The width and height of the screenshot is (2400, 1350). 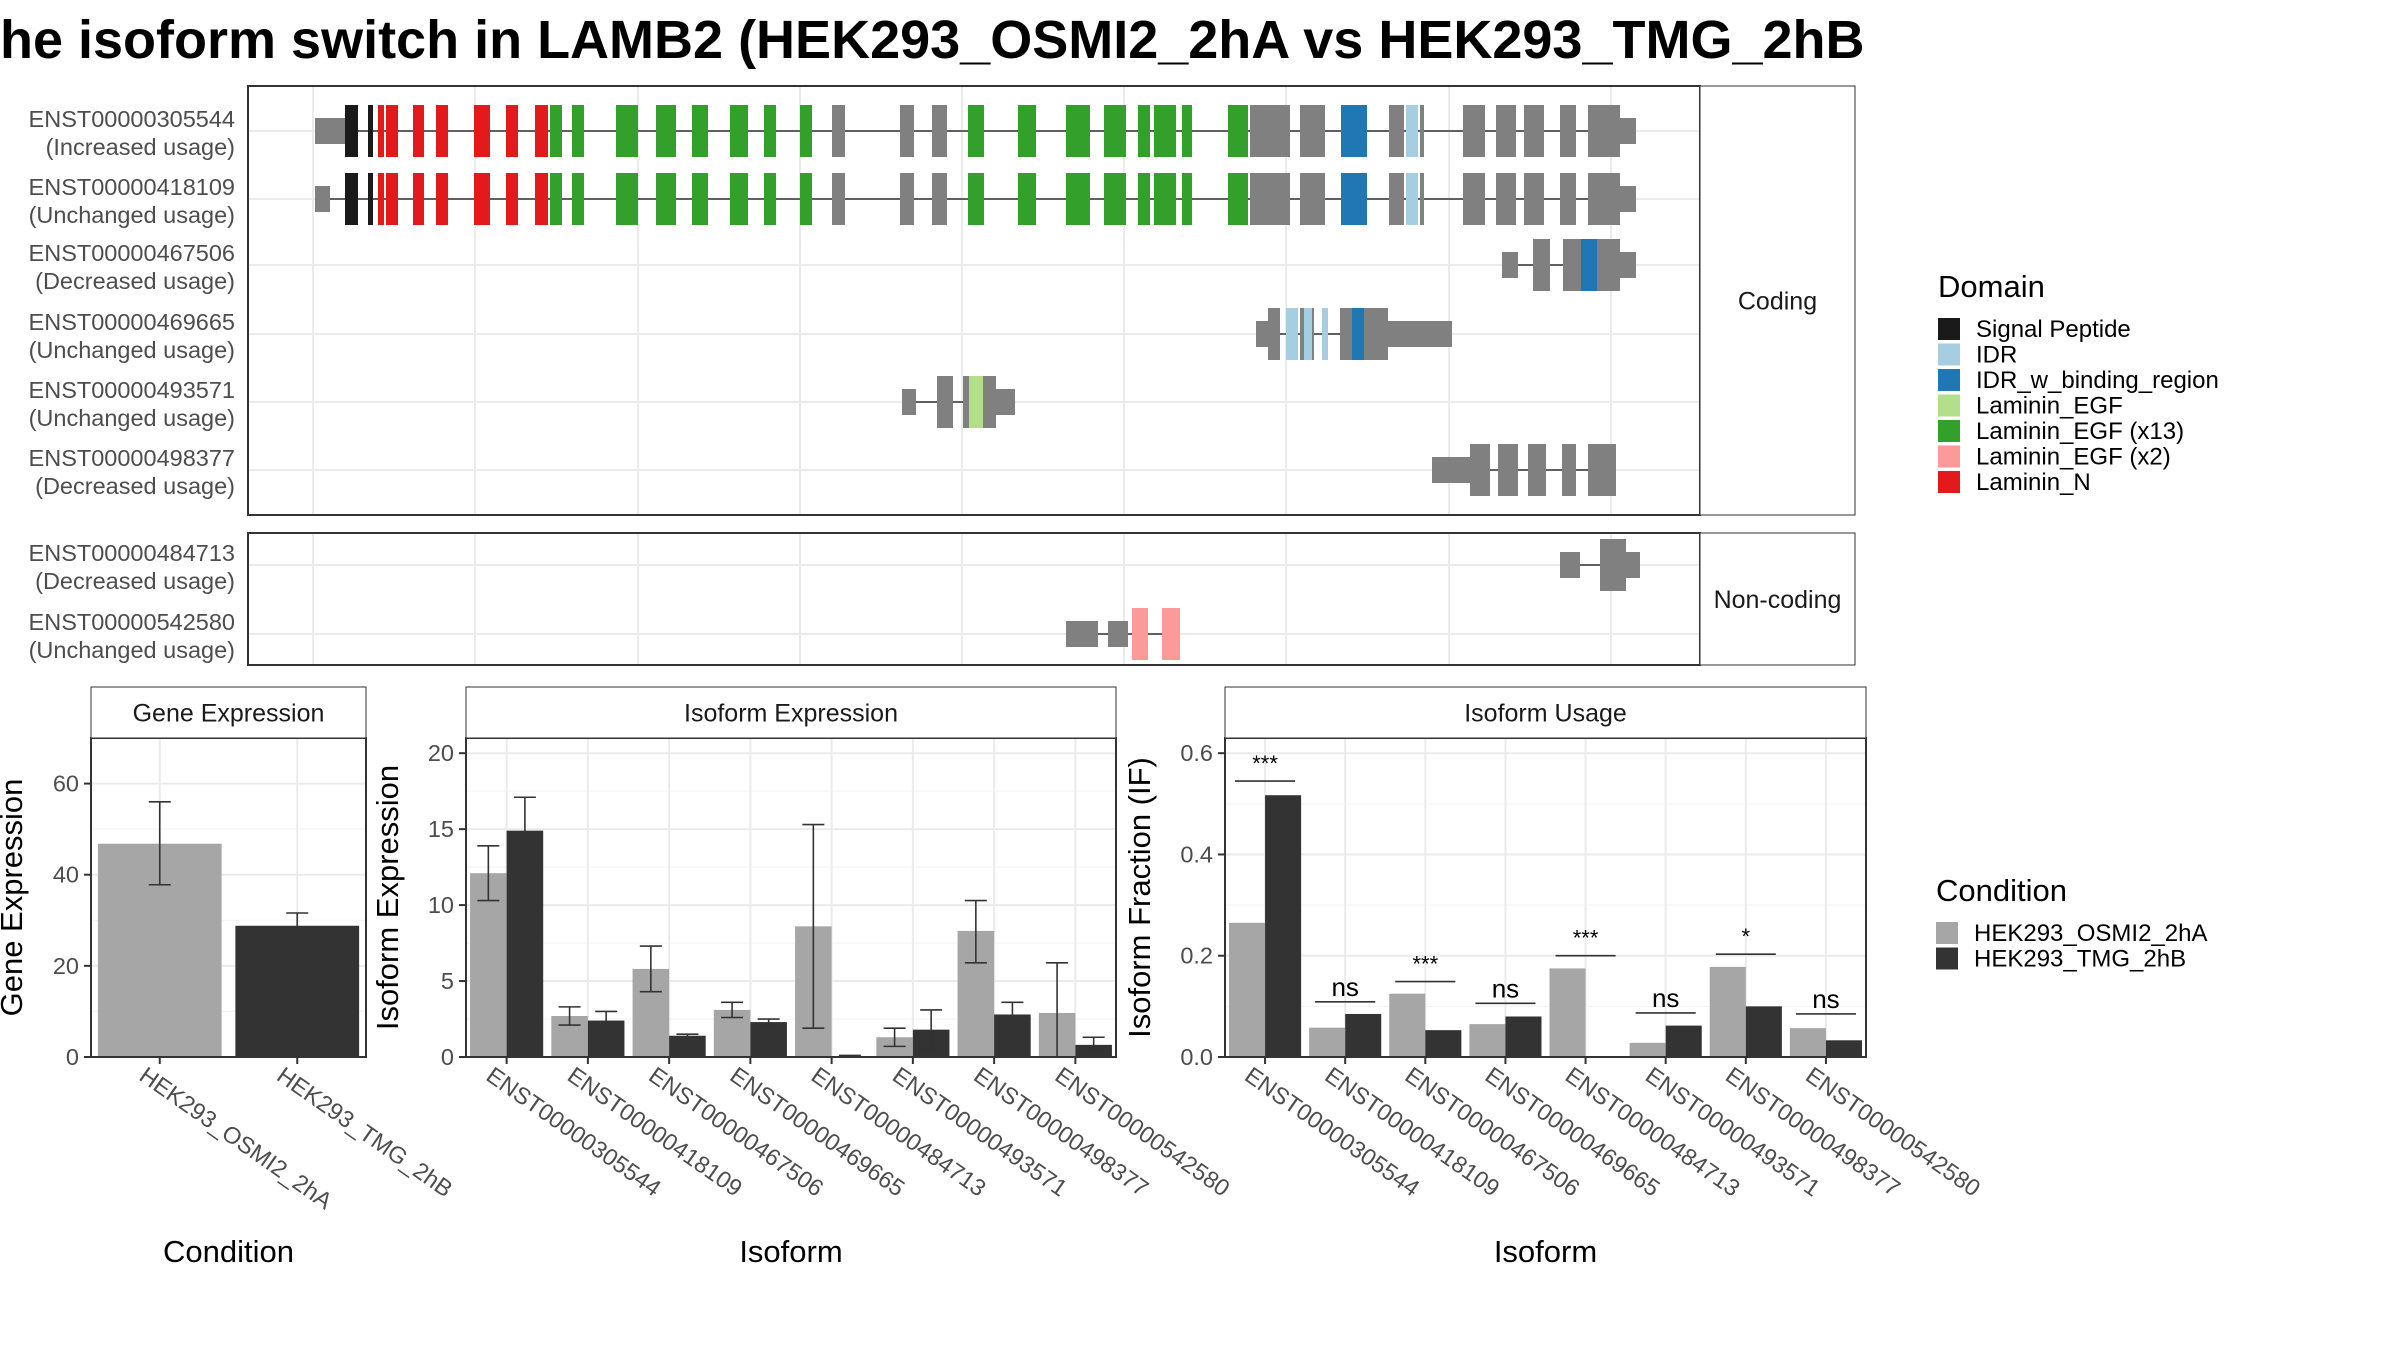 What do you see at coordinates (132, 253) in the screenshot?
I see `transcript-id-label: ENST00000467506` at bounding box center [132, 253].